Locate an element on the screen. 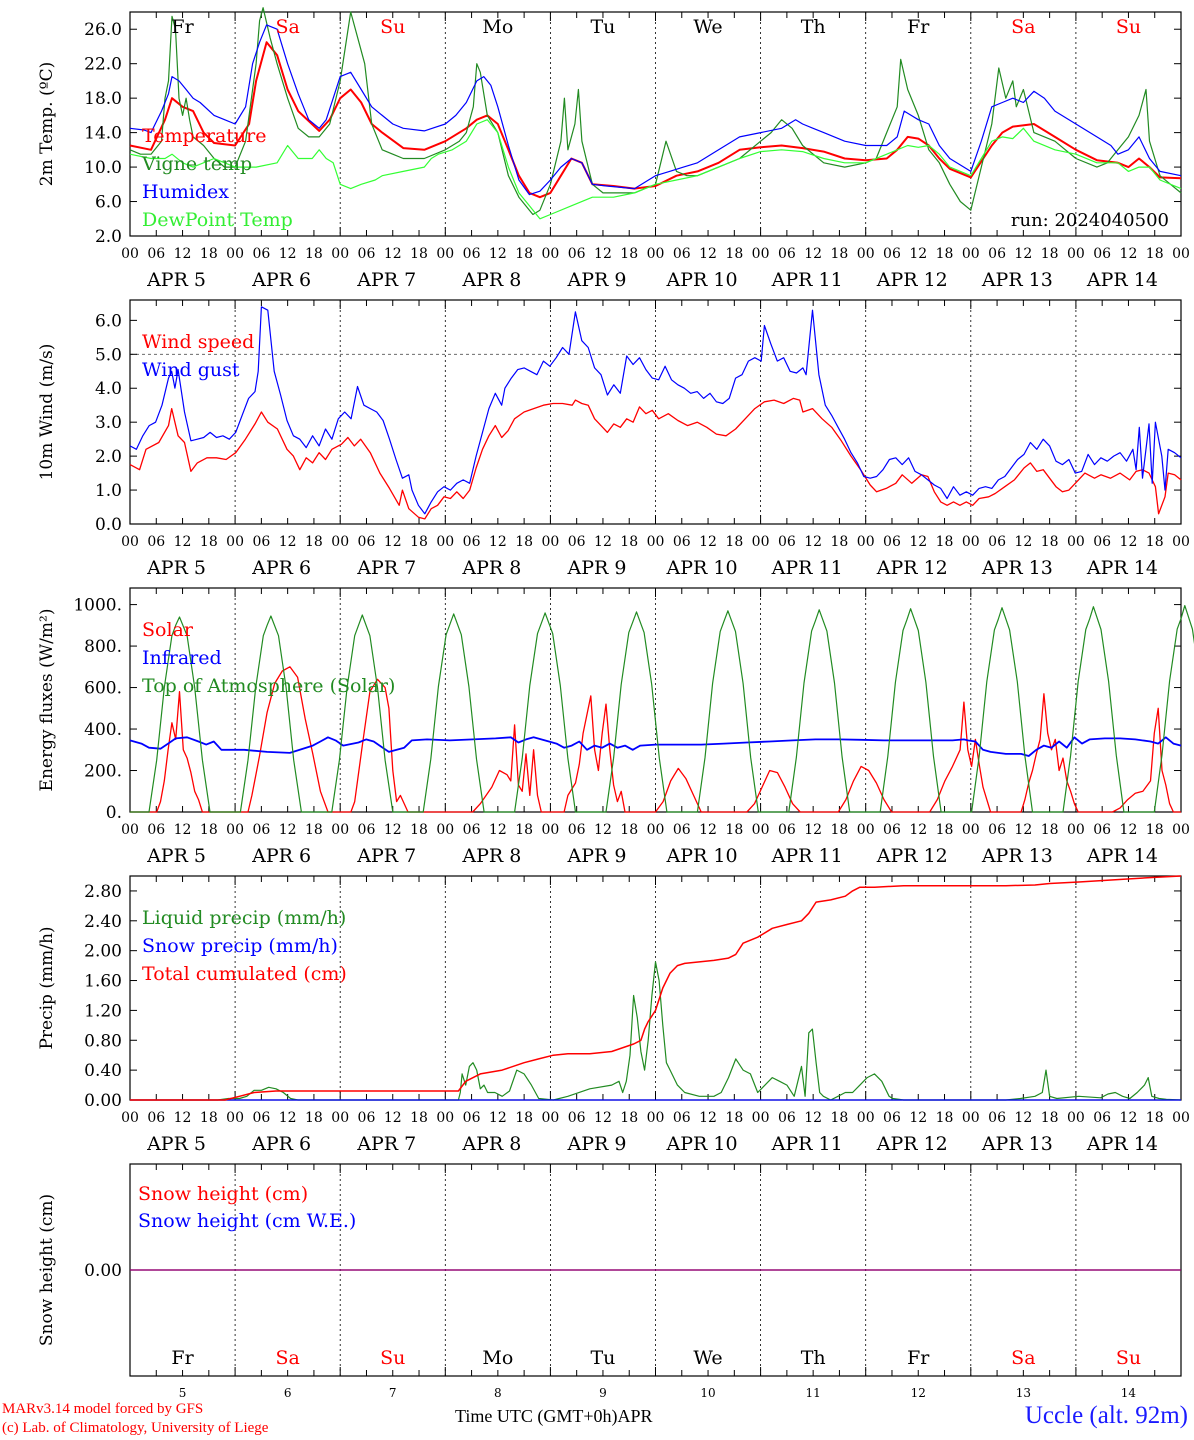  y-tick-label: 0.80 is located at coordinates (103, 1041).